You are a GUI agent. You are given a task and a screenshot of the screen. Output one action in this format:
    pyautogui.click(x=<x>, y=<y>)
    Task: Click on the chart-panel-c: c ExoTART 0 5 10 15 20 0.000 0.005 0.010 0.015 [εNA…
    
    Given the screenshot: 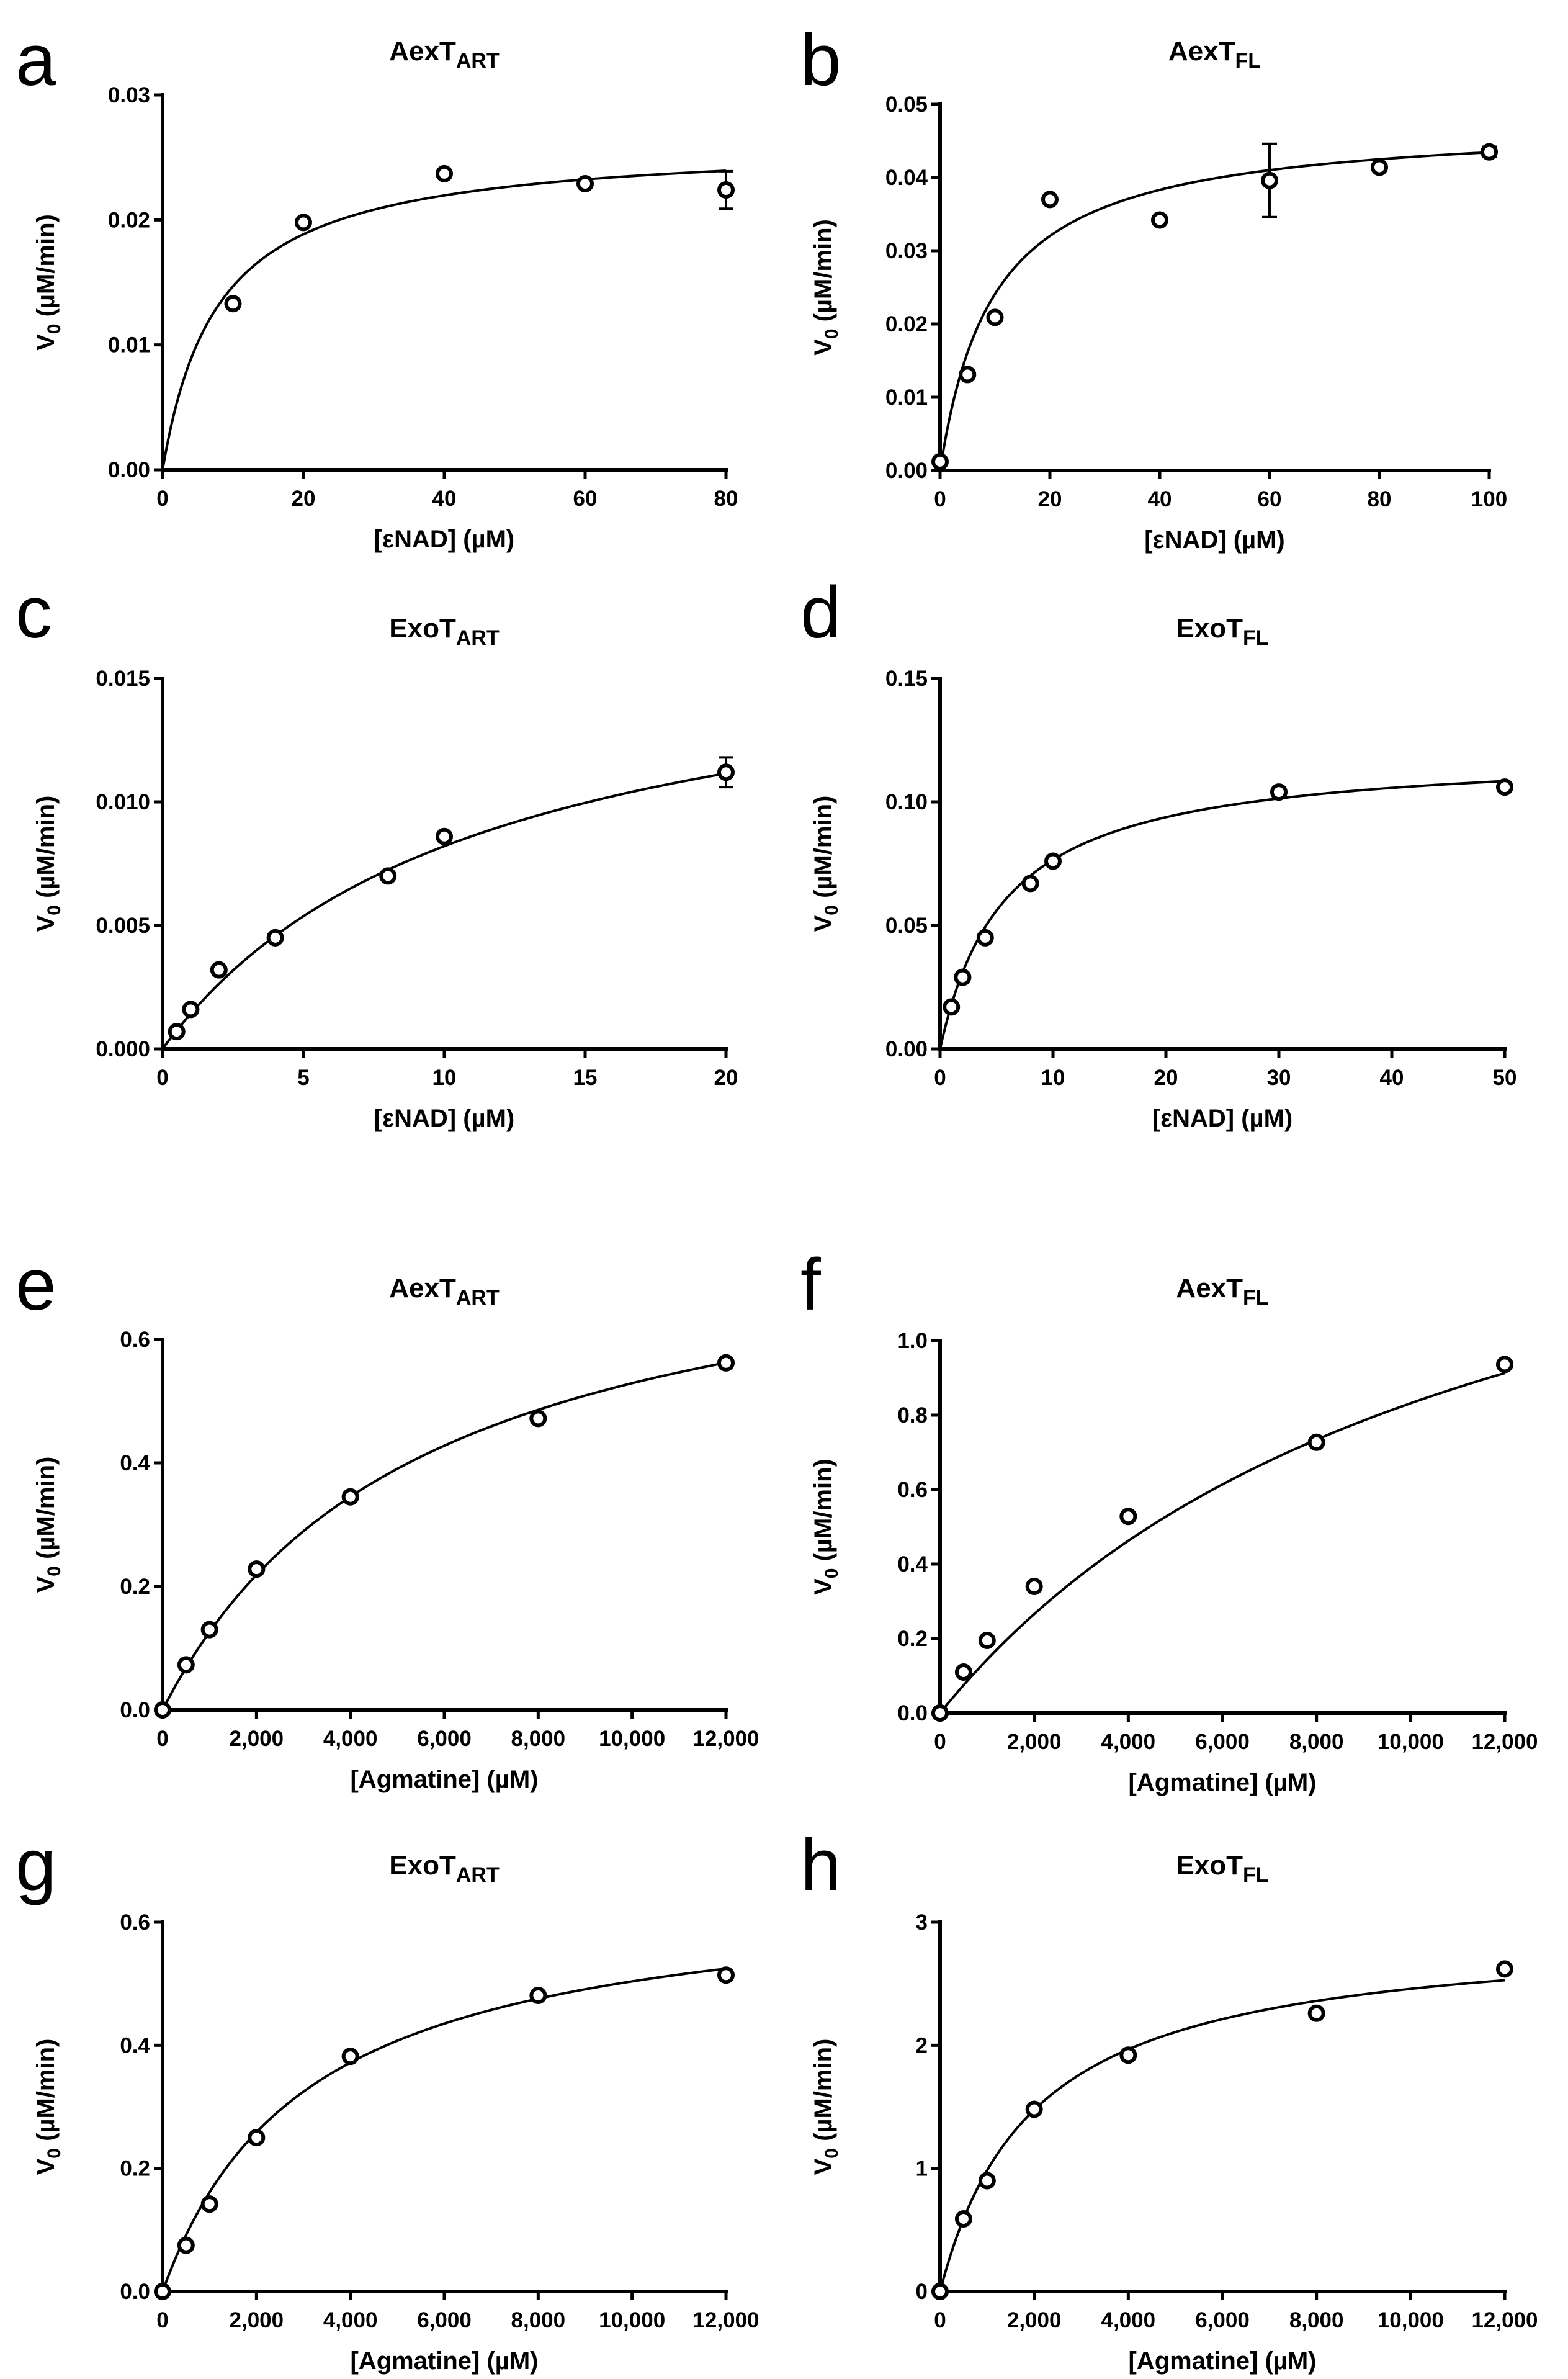 What is the action you would take?
    pyautogui.click(x=377, y=852)
    